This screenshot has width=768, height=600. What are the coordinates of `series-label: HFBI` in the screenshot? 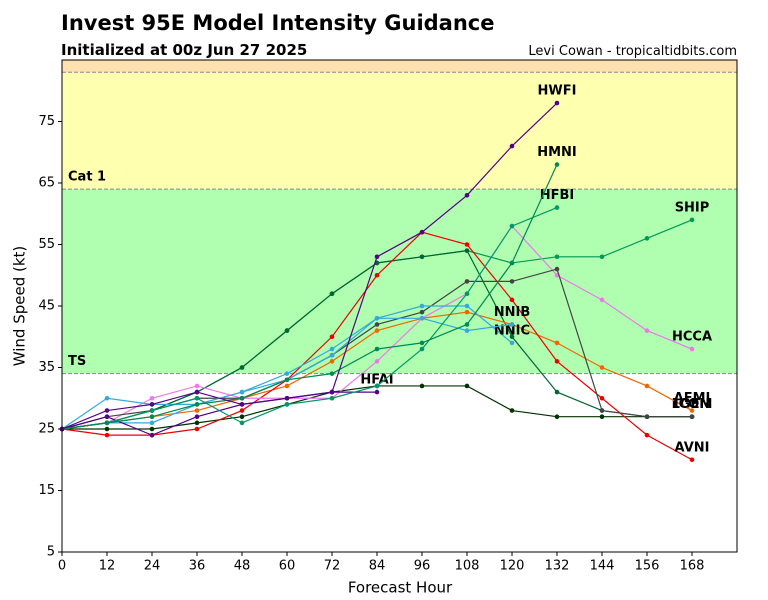 It's located at (557, 195).